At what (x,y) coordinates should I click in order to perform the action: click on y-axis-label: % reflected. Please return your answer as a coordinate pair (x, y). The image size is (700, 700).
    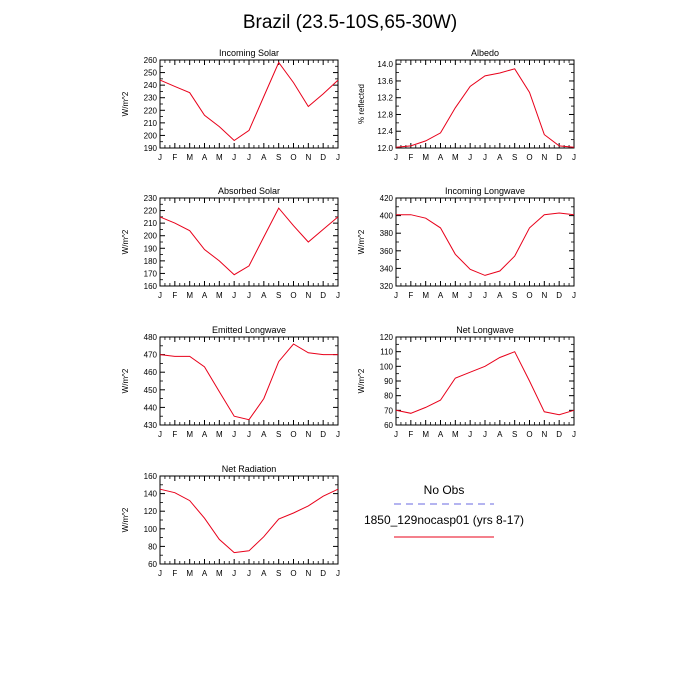
    Looking at the image, I should click on (361, 104).